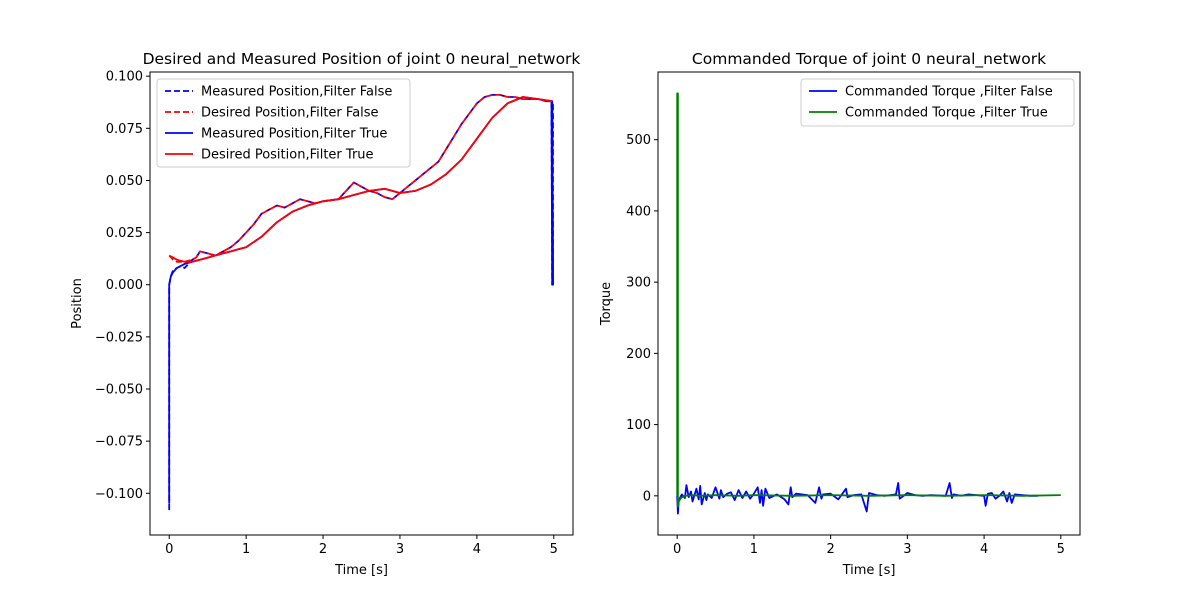  What do you see at coordinates (119, 442) in the screenshot?
I see `y-tick-label: −0.075` at bounding box center [119, 442].